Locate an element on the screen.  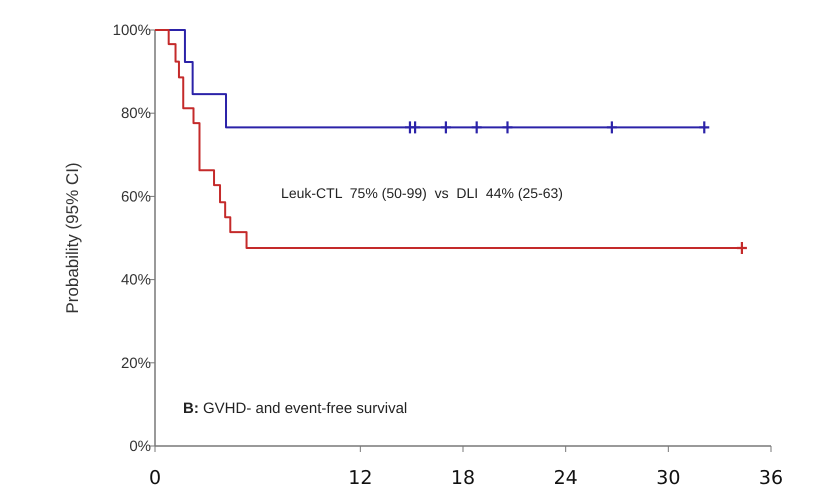
x-tick-label: 30 is located at coordinates (668, 478).